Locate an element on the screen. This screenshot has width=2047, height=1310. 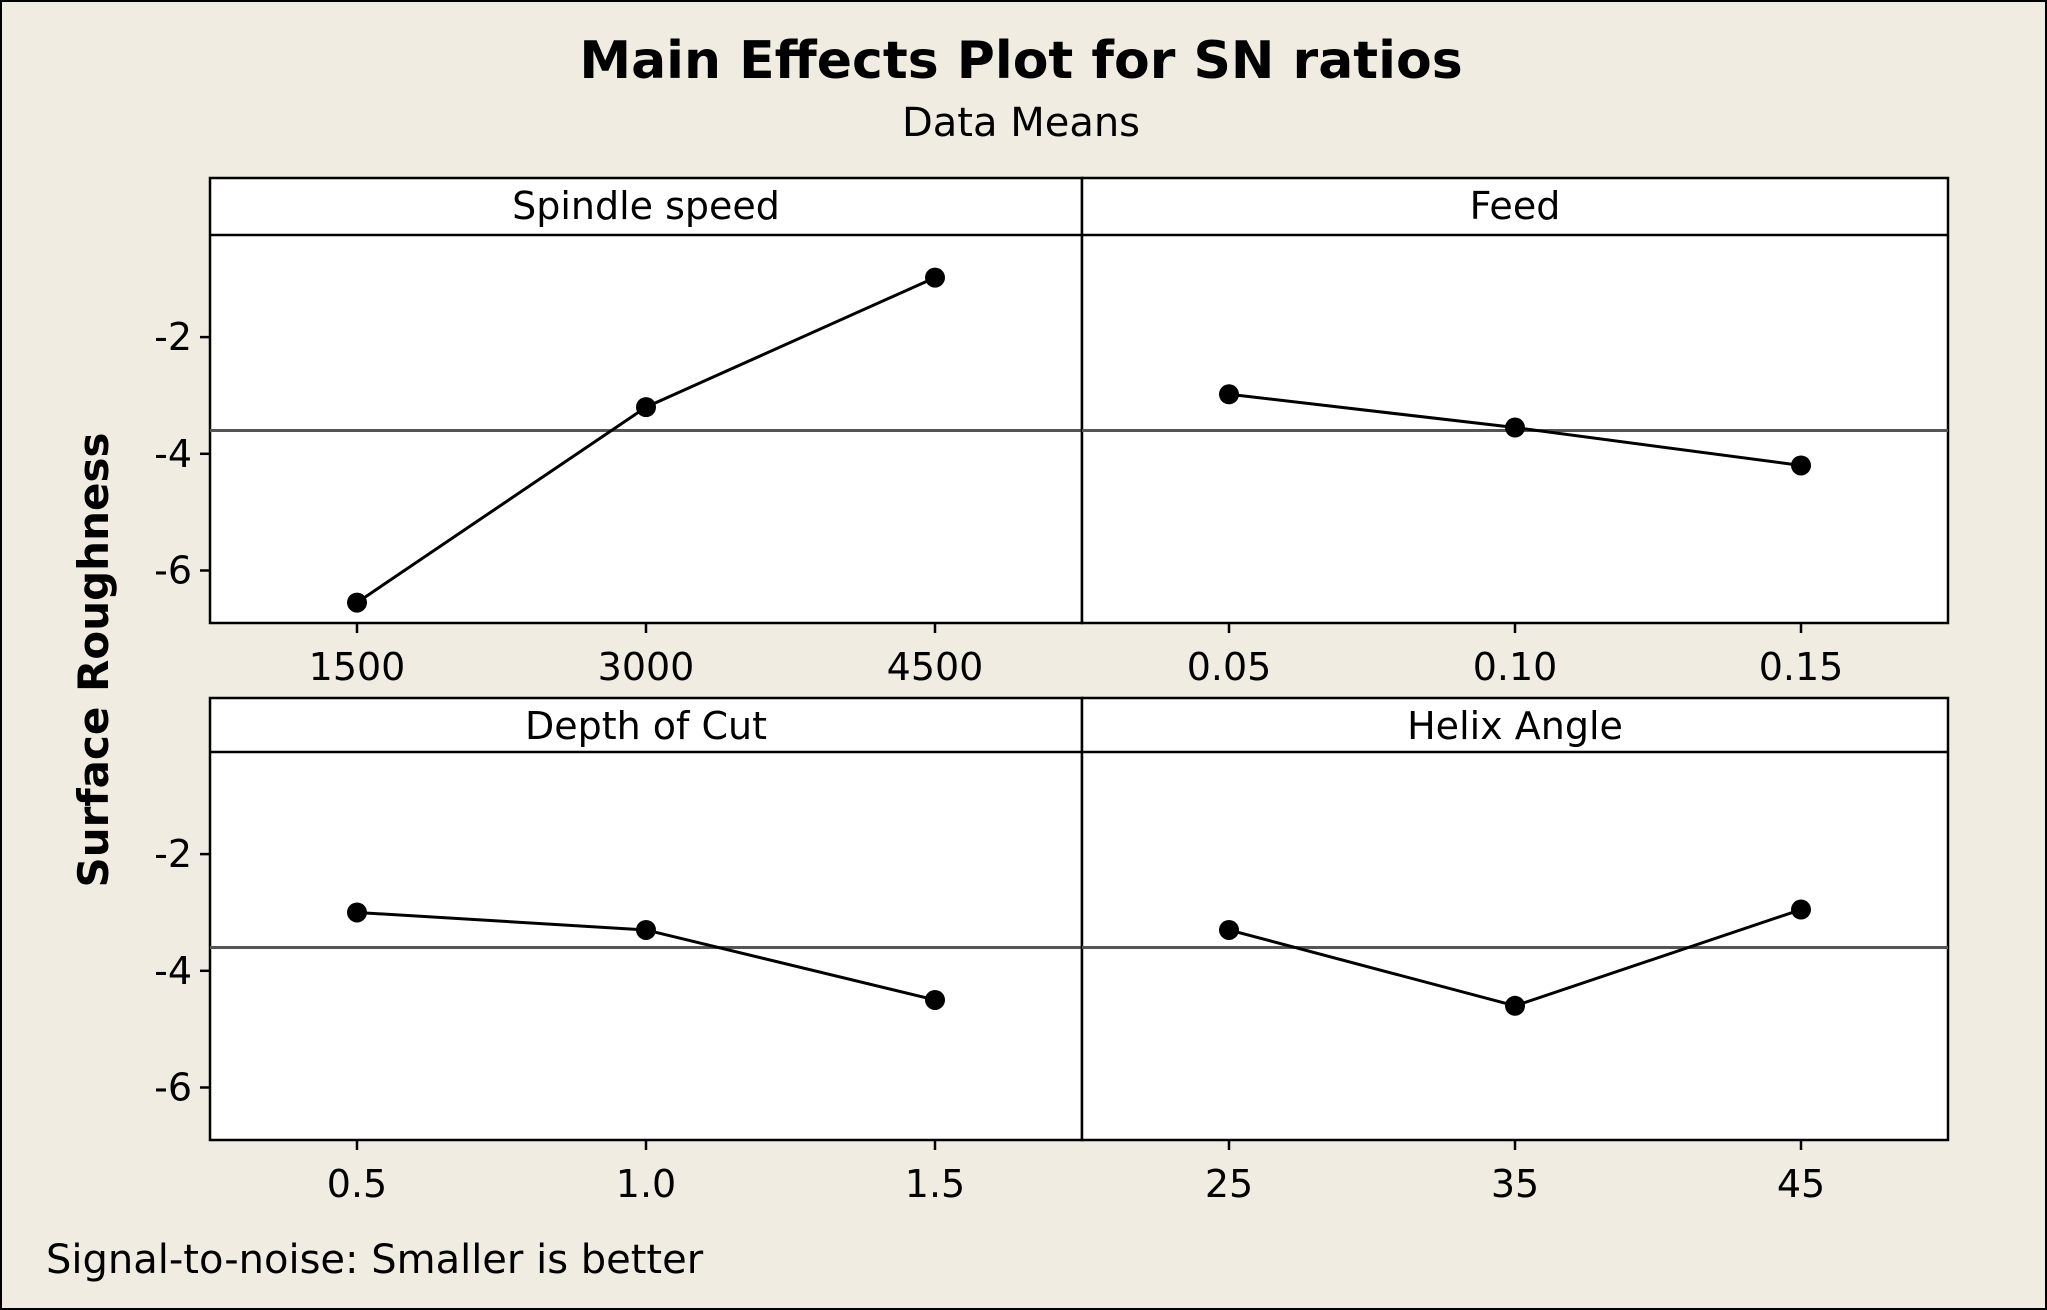
x-tick-label-depth-of-cut-2: 1.5 is located at coordinates (935, 1184).